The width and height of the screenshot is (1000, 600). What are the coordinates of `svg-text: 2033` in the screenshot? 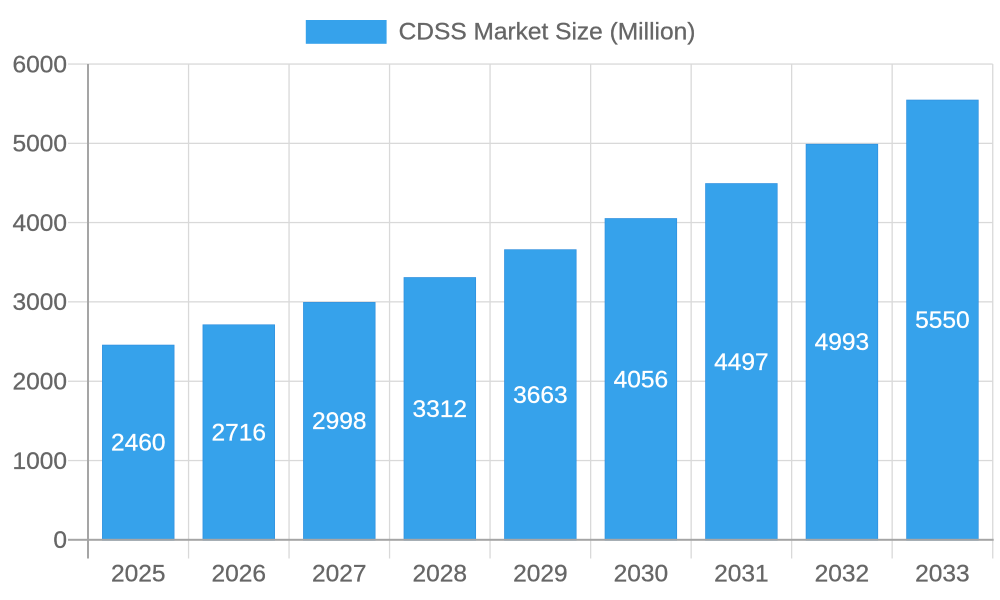 It's located at (942, 574).